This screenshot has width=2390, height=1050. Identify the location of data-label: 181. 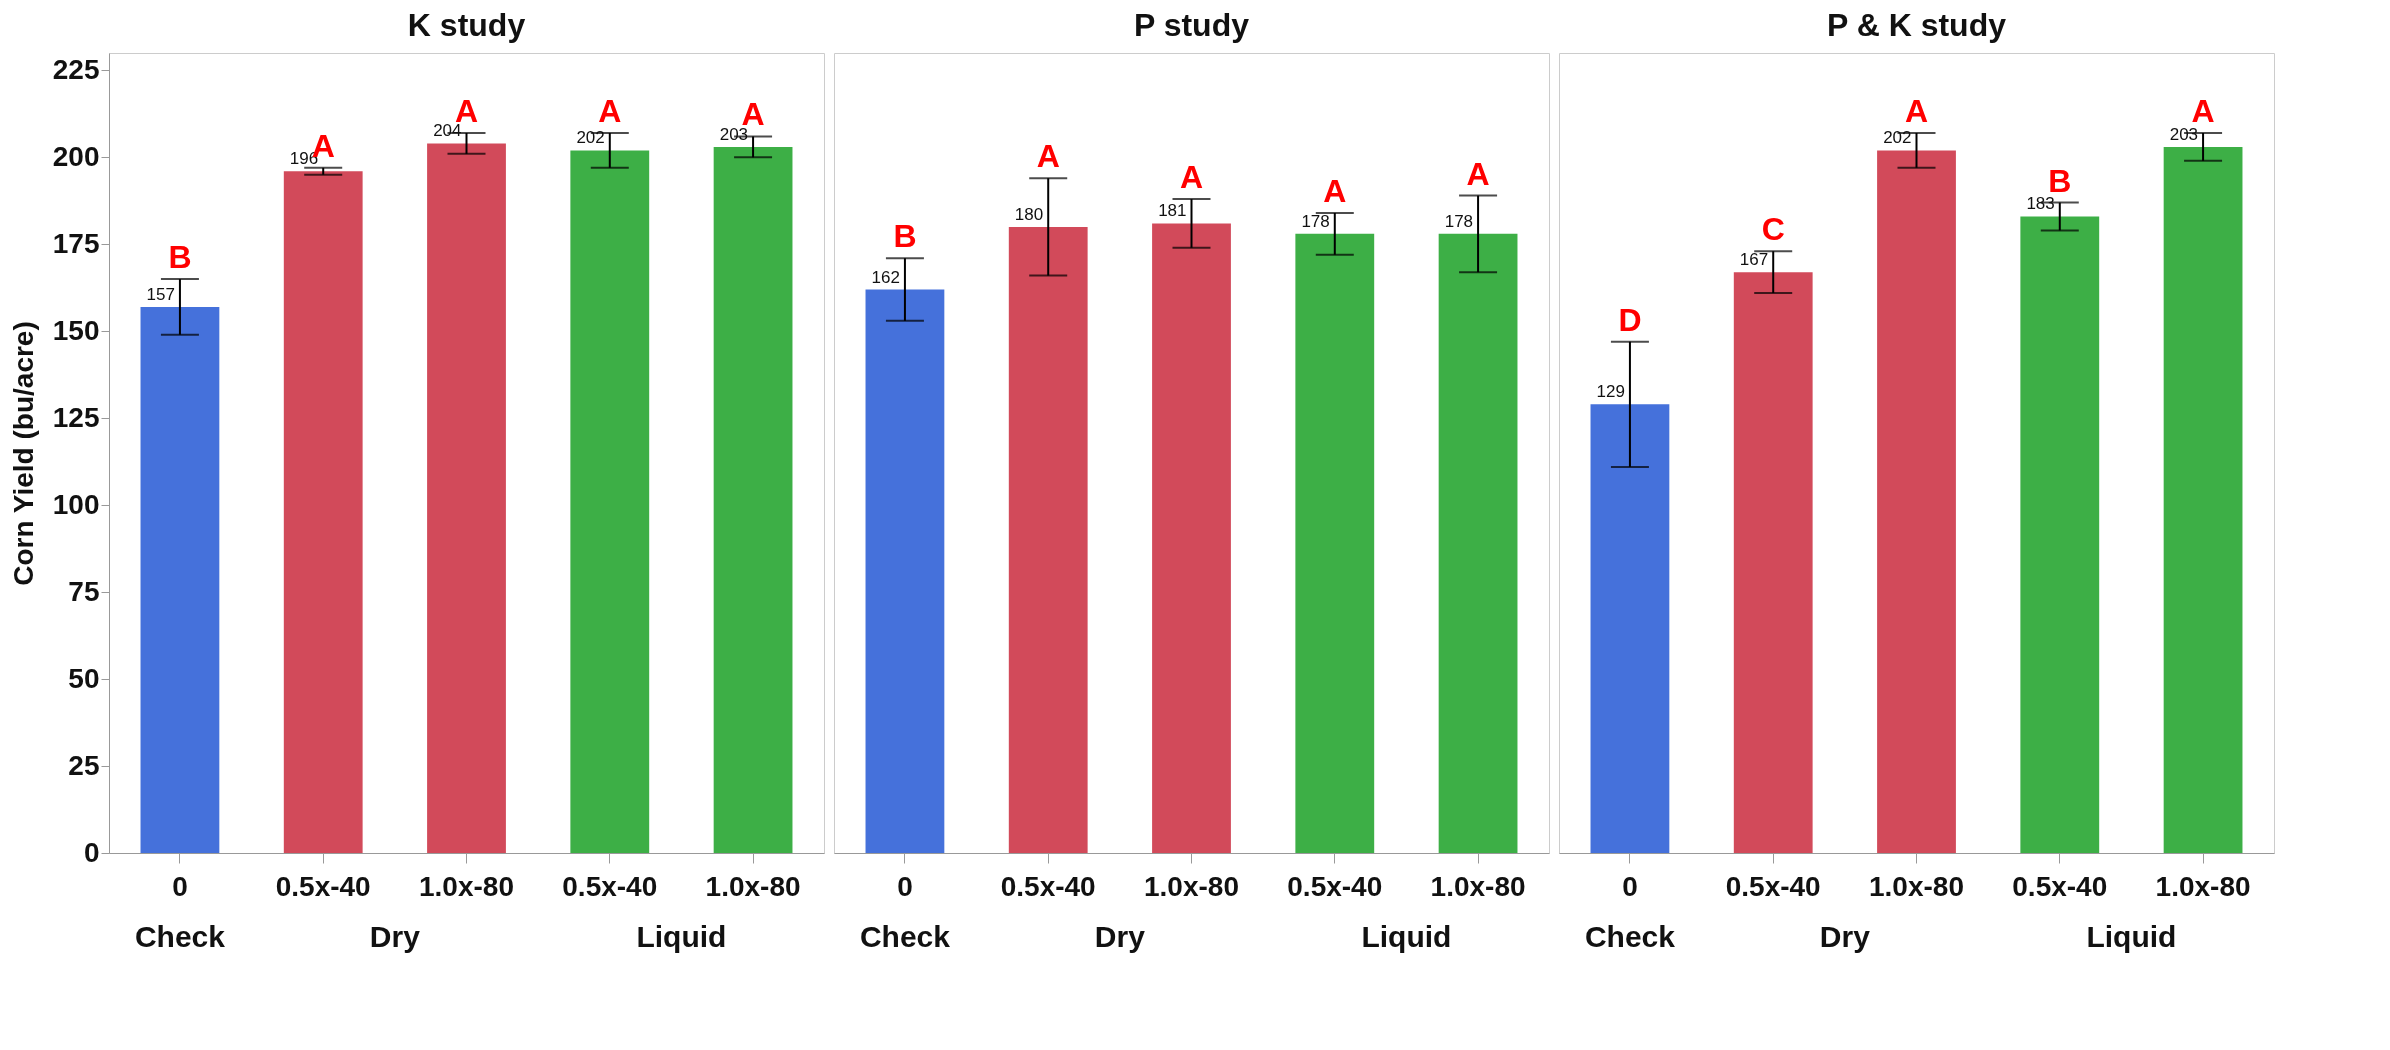
(1172, 211).